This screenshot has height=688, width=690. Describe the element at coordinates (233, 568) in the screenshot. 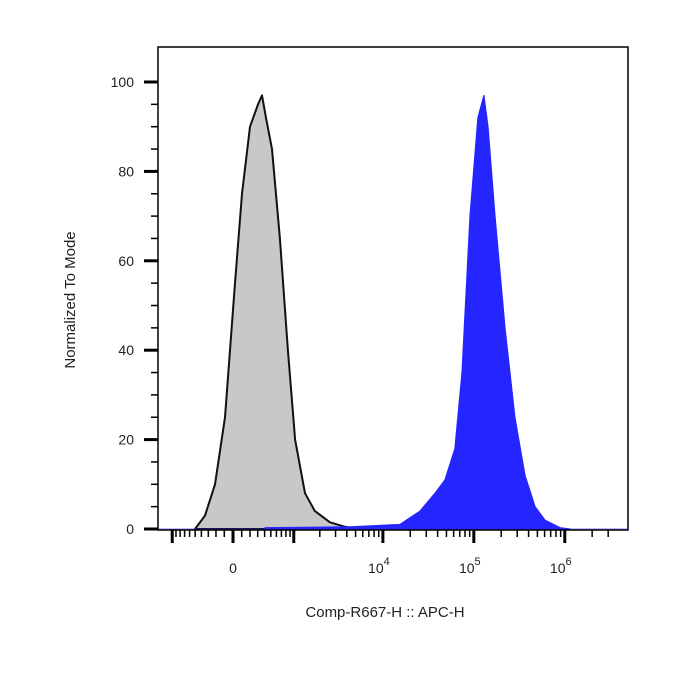

I see `x-tick-label: 0` at that location.